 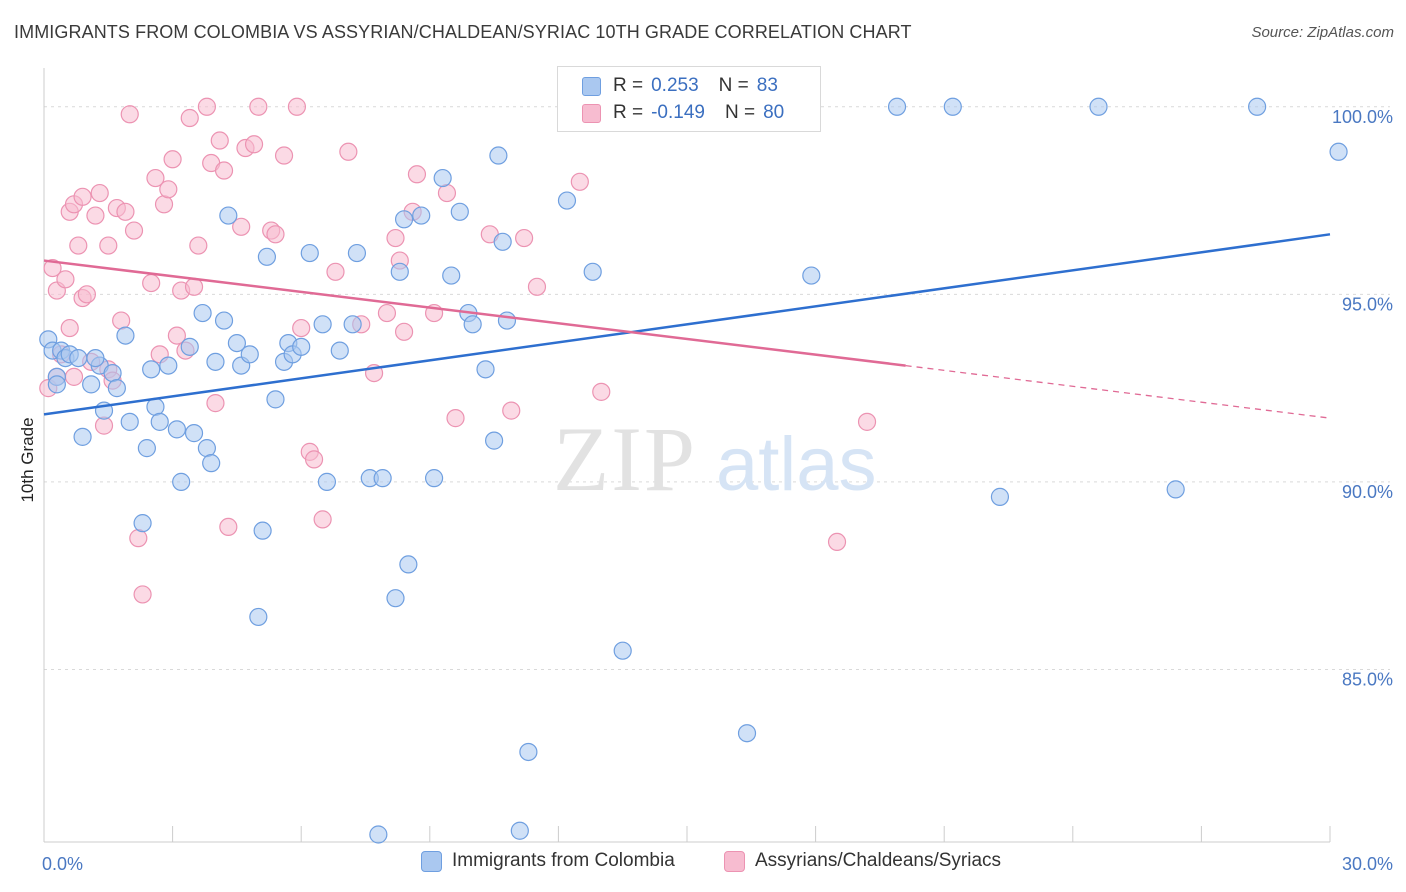 I want to click on trend-line-assyrian-extension, so click(x=1118, y=391).